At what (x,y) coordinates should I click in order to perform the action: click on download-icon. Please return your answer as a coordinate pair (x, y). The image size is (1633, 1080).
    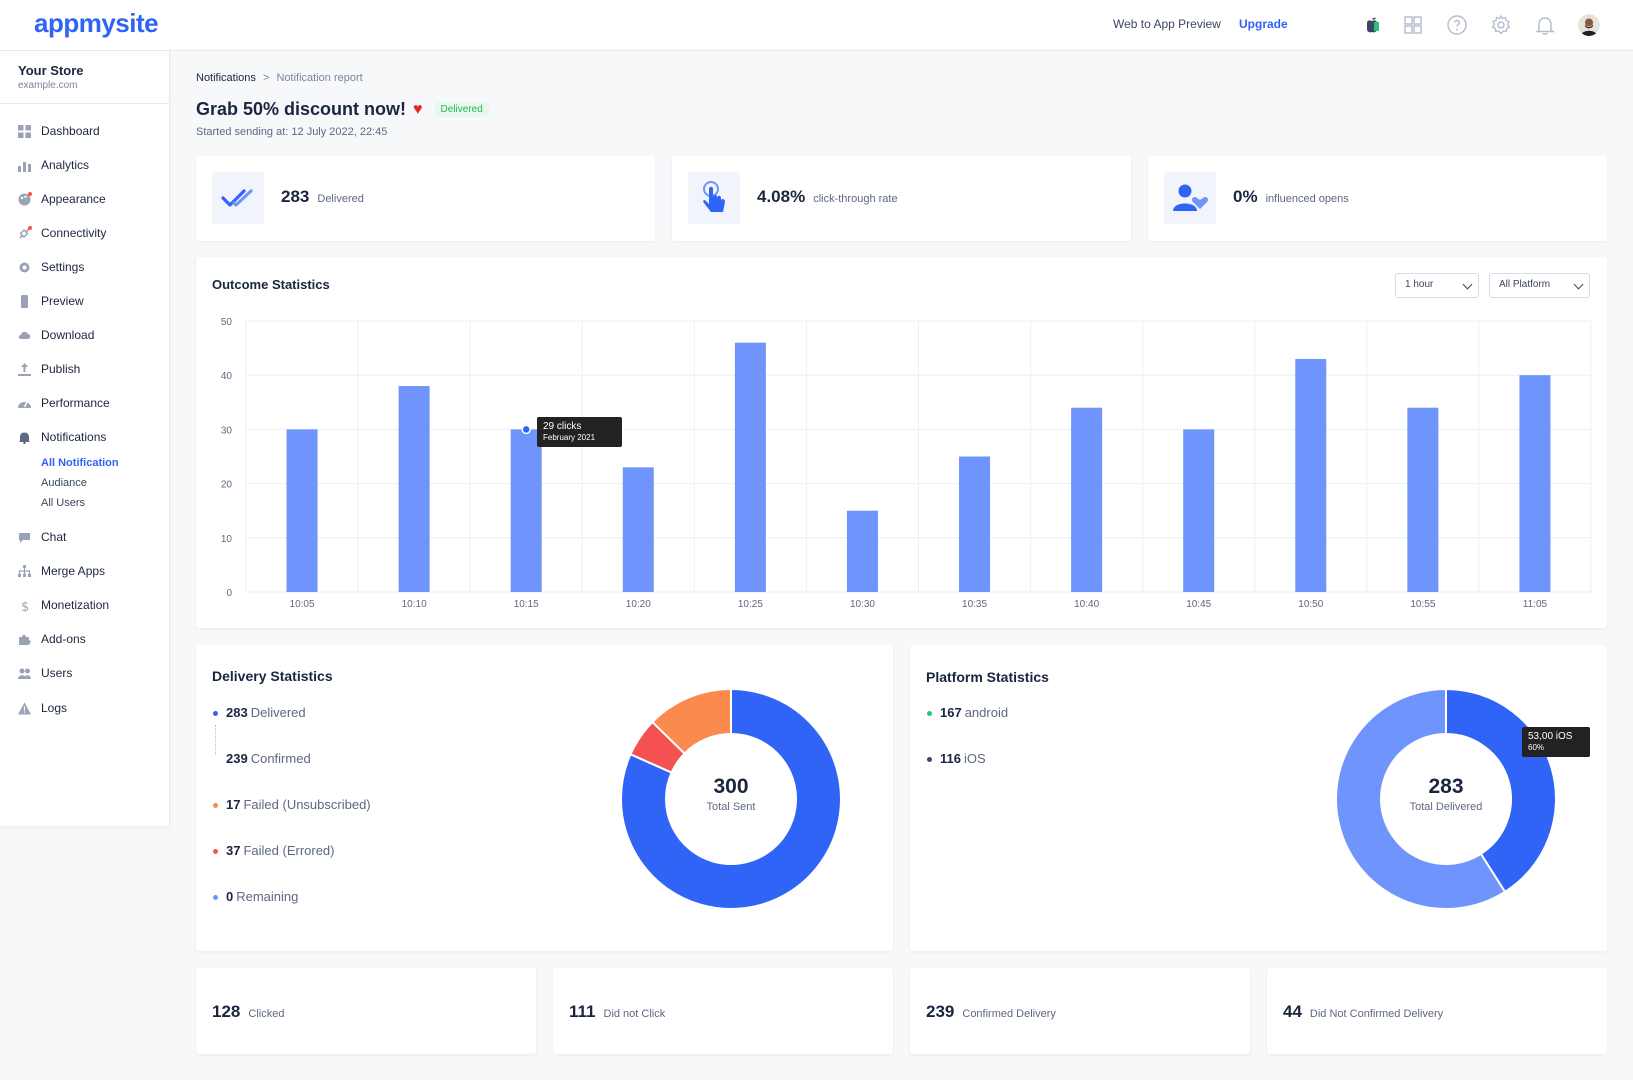
    Looking at the image, I should click on (24, 335).